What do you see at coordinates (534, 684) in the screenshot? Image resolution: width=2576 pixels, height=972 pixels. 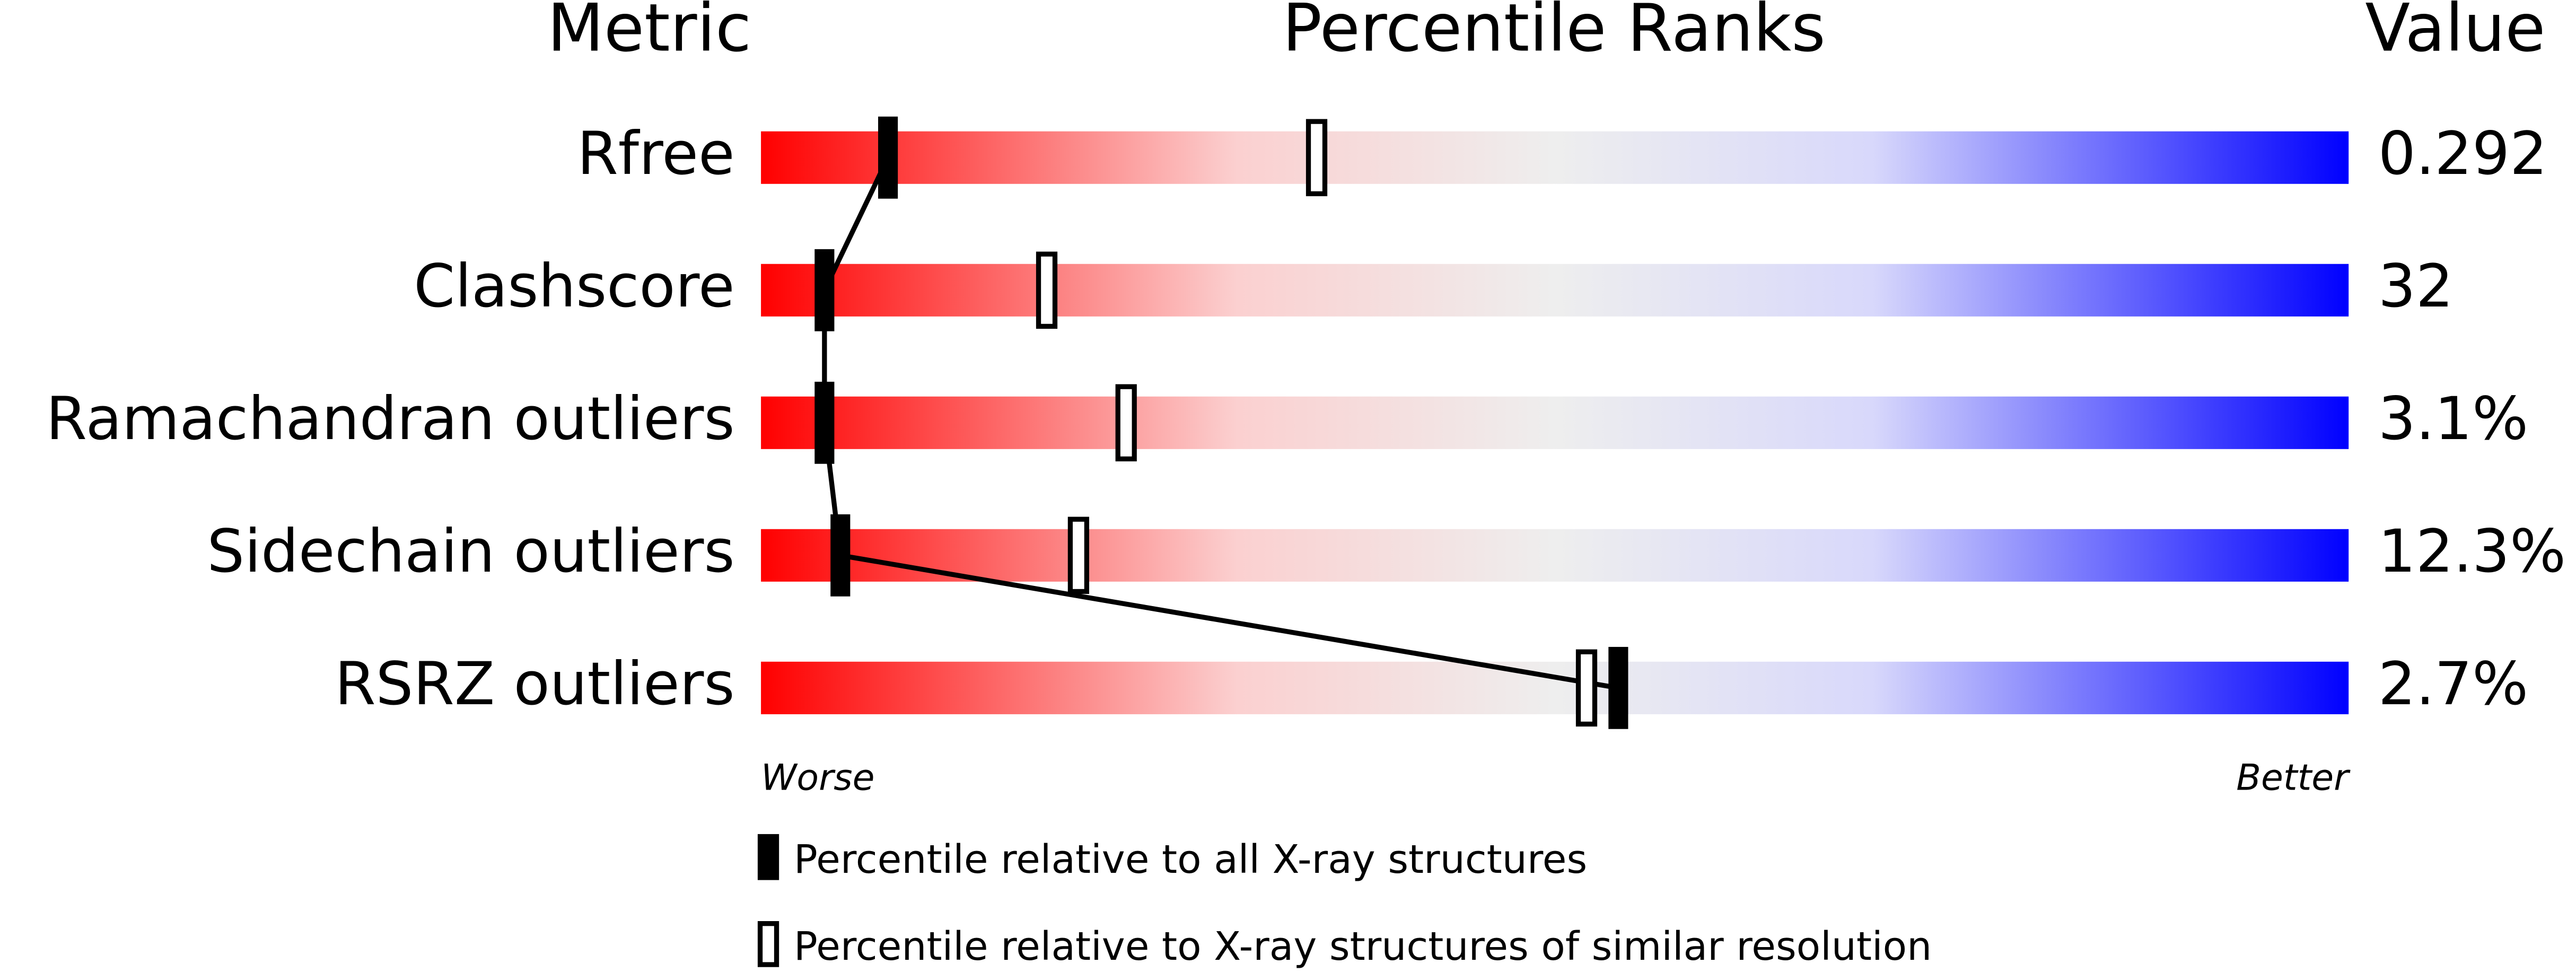 I see `metric-label: RSRZ outliers` at bounding box center [534, 684].